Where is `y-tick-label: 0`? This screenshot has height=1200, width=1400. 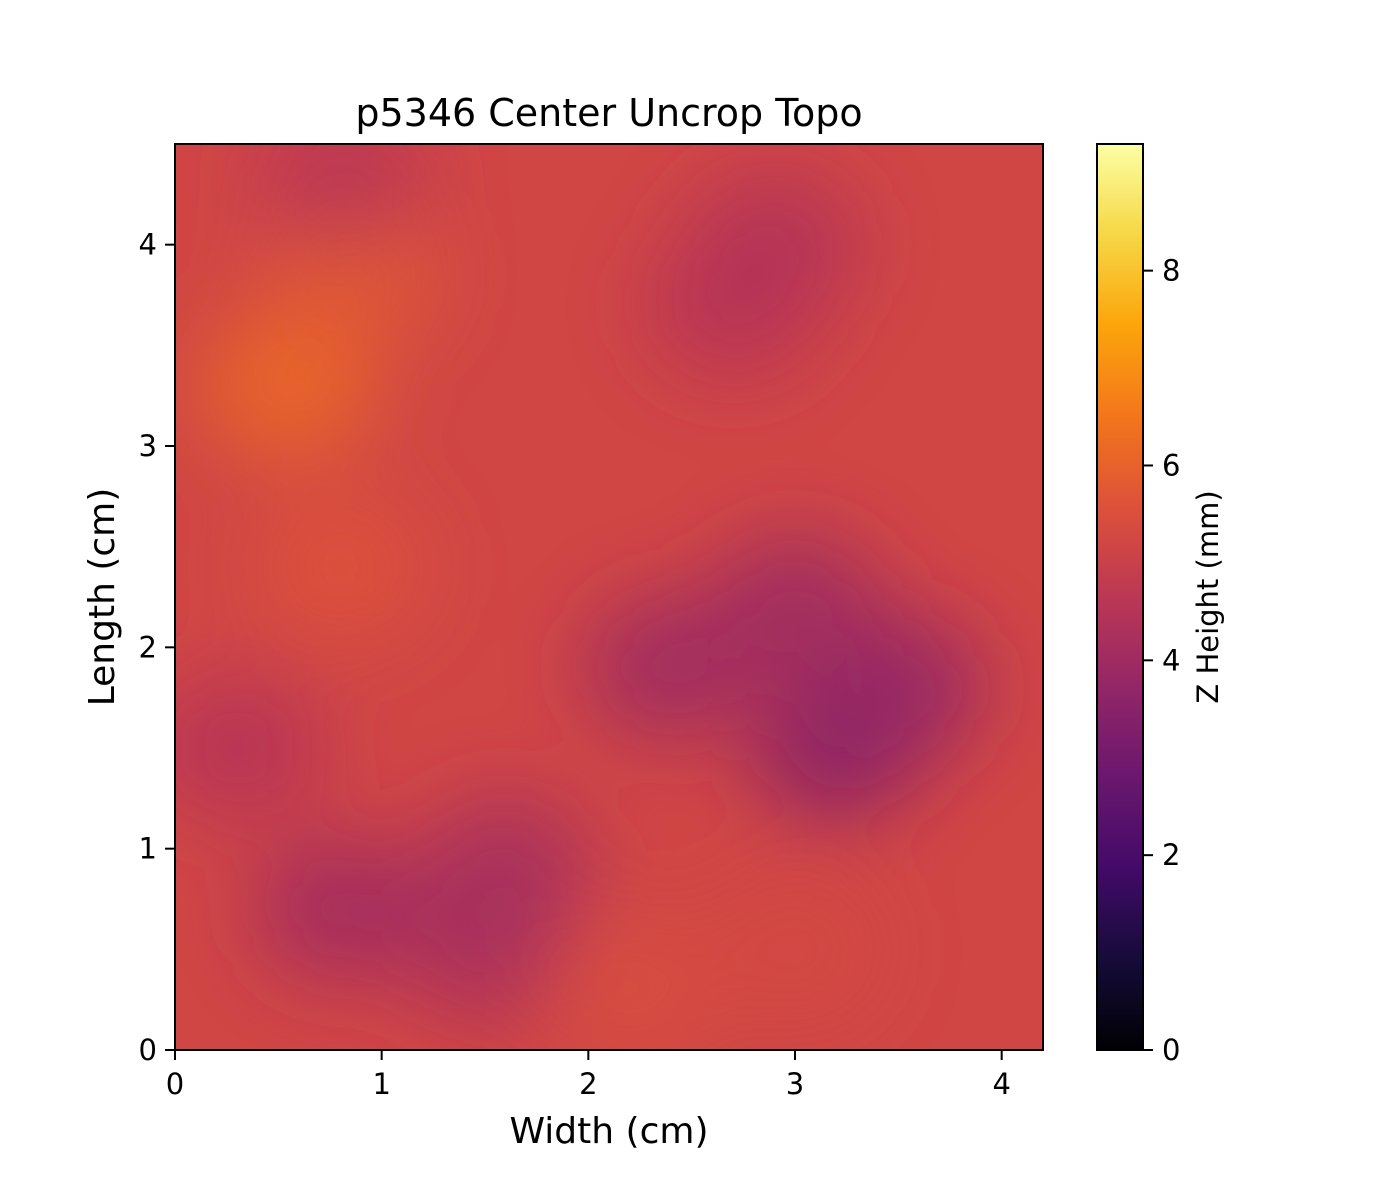
y-tick-label: 0 is located at coordinates (148, 1050).